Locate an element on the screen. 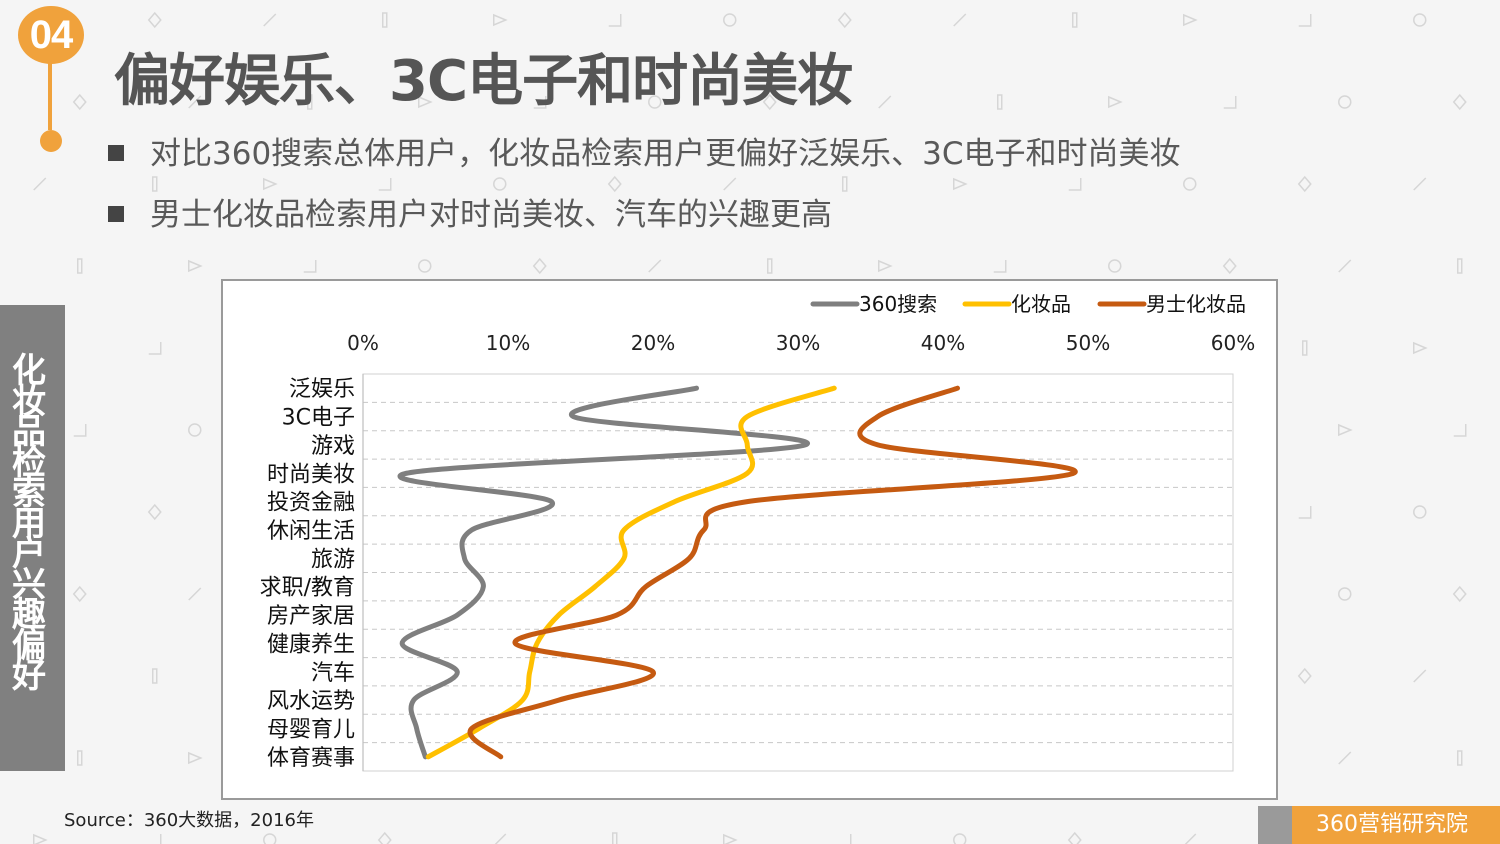  category-label: 游戏 is located at coordinates (333, 446).